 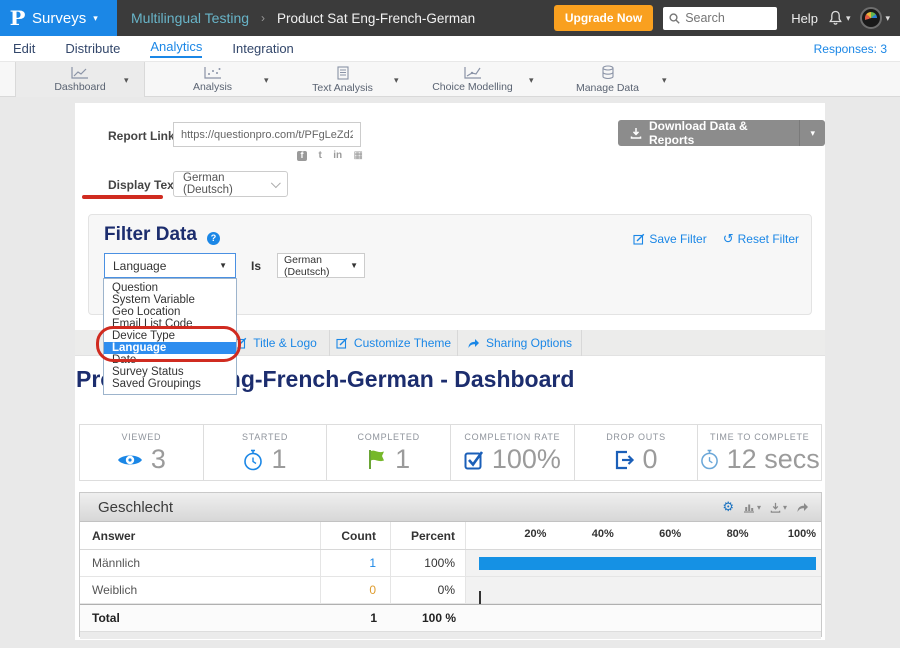 I want to click on twitter-icon: t, so click(x=320, y=155).